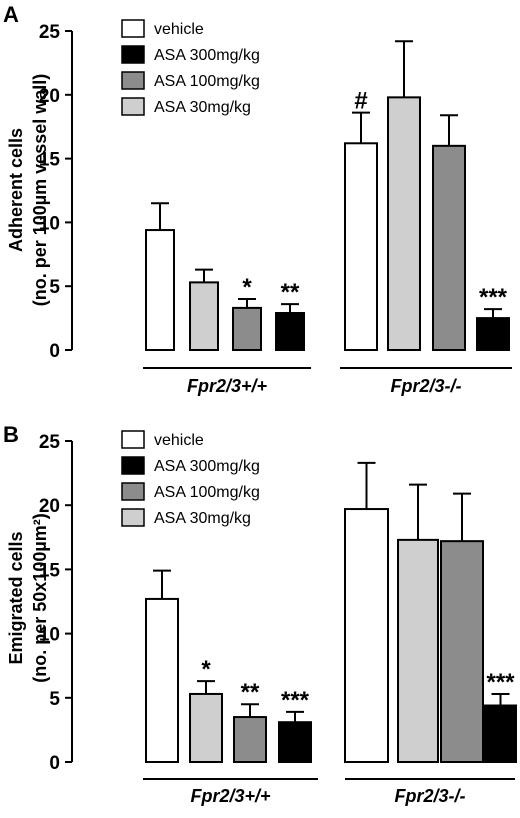  Describe the element at coordinates (425, 386) in the screenshot. I see `panel-a-group-label: Fpr2/3-/-` at that location.